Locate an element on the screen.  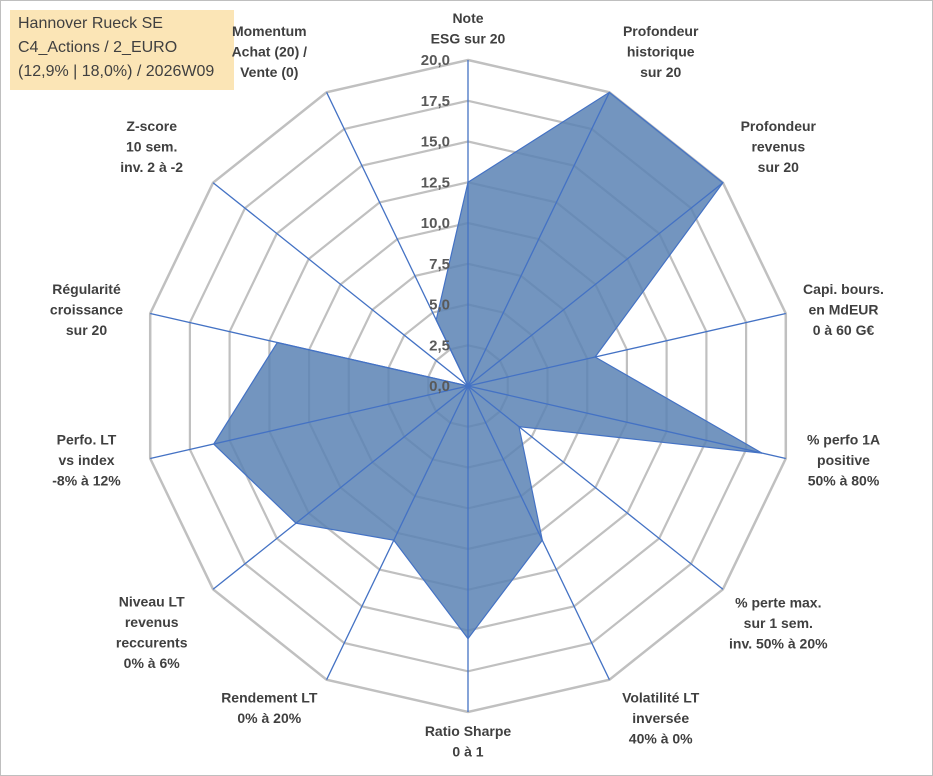
category-label-line: 40% à 0% is located at coordinates (661, 739).